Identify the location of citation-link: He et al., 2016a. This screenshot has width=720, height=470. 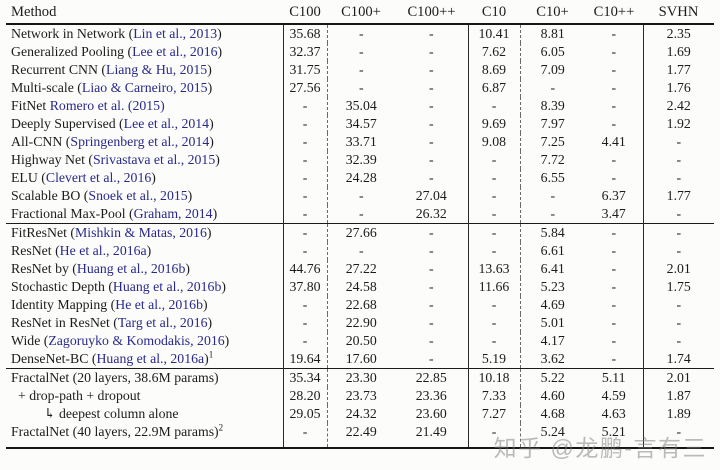
(103, 250).